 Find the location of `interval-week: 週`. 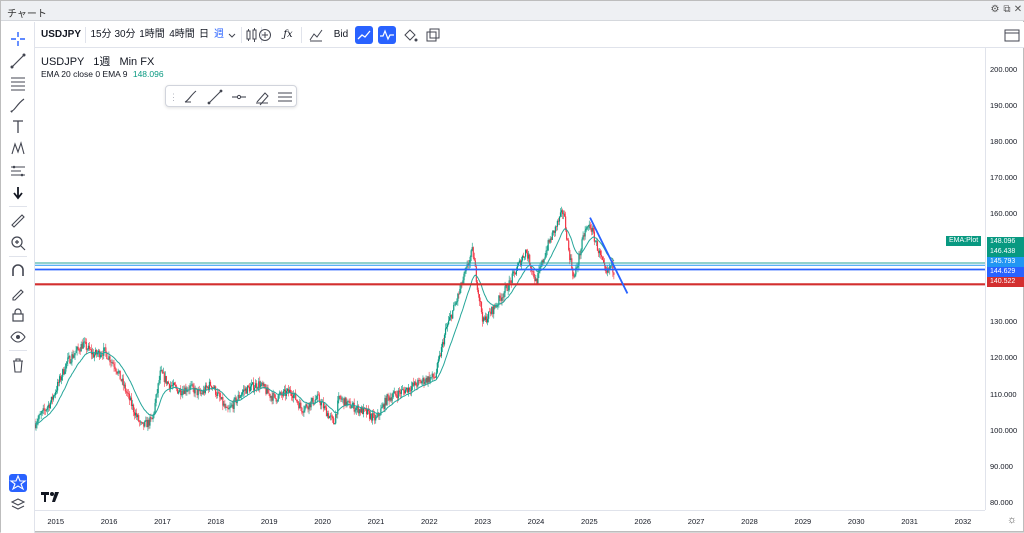

interval-week: 週 is located at coordinates (219, 34).